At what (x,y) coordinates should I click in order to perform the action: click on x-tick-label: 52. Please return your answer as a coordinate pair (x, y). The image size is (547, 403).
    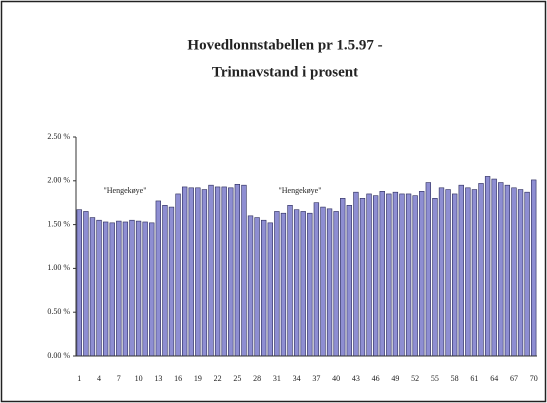
    Looking at the image, I should click on (415, 378).